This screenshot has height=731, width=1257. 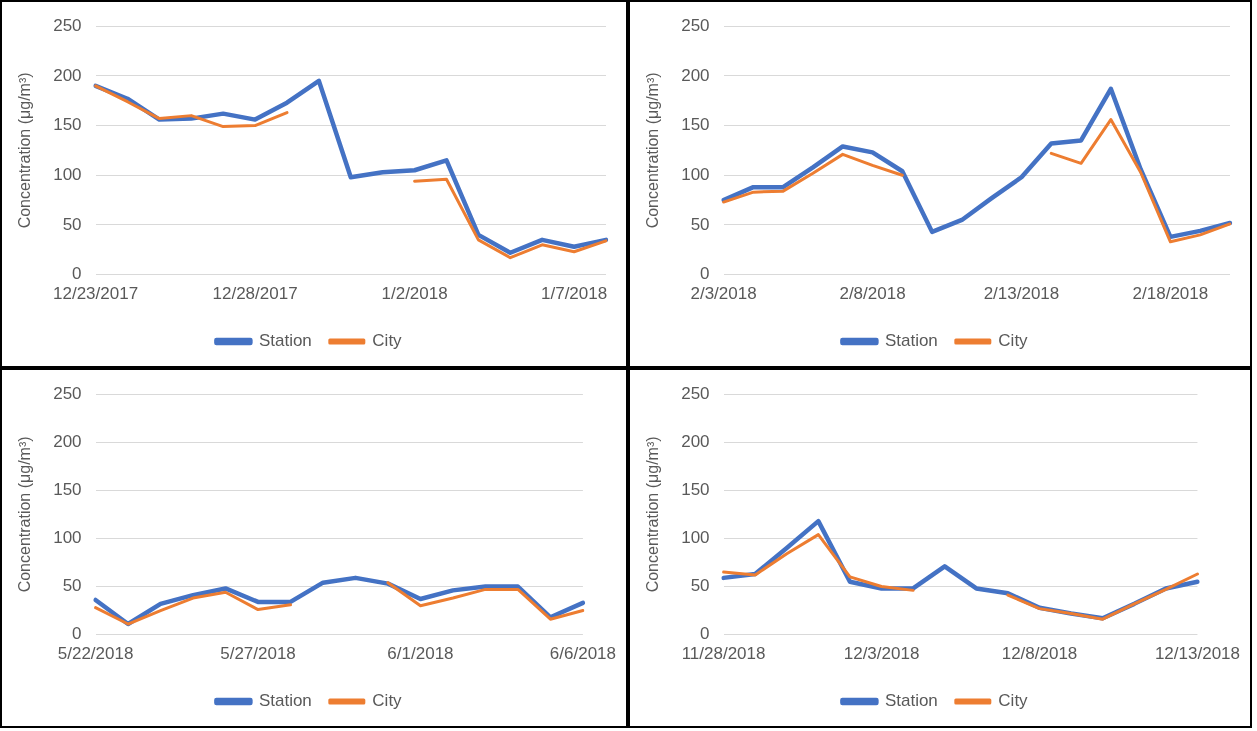 I want to click on x-tick-label: 2/3/2018, so click(x=723, y=294).